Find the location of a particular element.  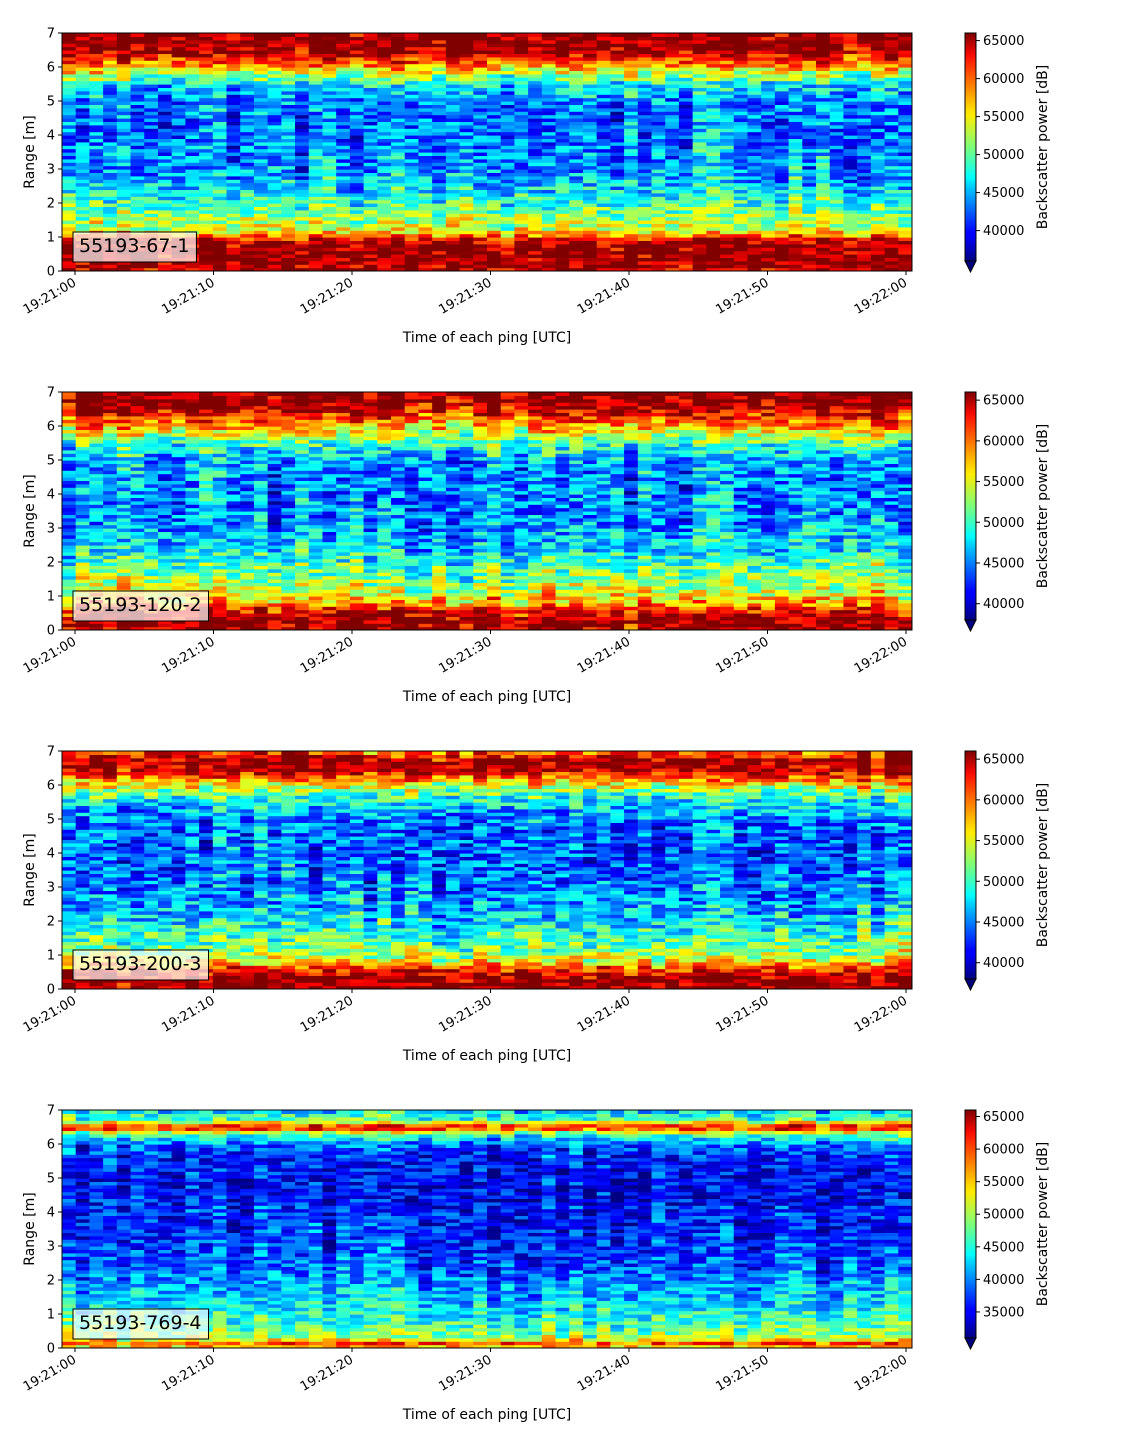

y-tick-label: 3 is located at coordinates (51, 170).